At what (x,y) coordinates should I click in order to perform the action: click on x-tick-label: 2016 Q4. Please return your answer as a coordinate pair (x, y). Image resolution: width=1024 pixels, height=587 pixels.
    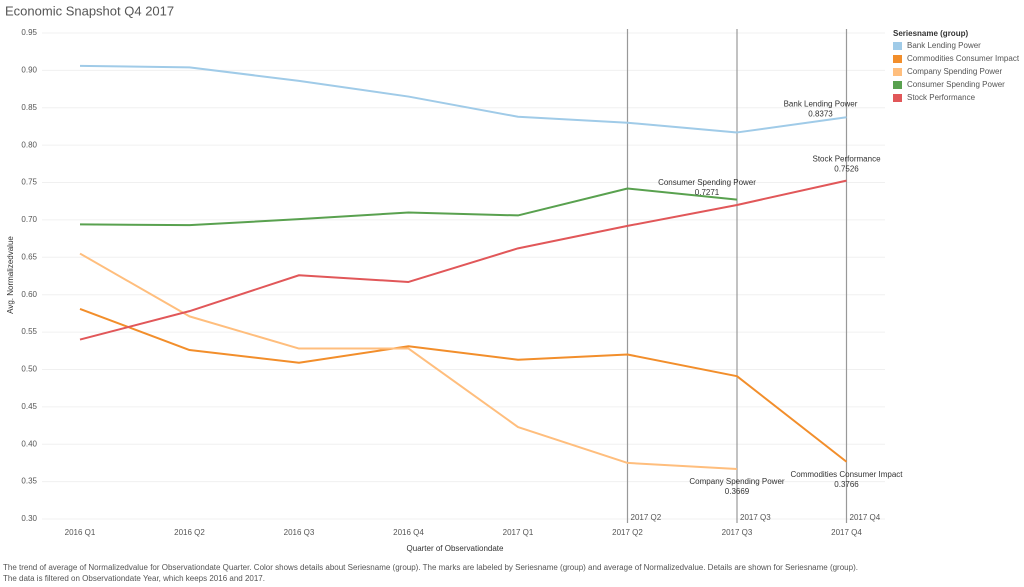
    Looking at the image, I should click on (408, 532).